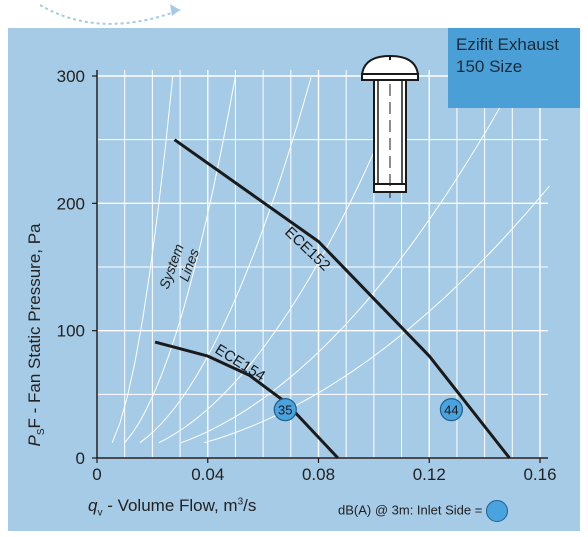 This screenshot has height=537, width=588. What do you see at coordinates (250, 505) in the screenshot?
I see `x-axis-tail: /s` at bounding box center [250, 505].